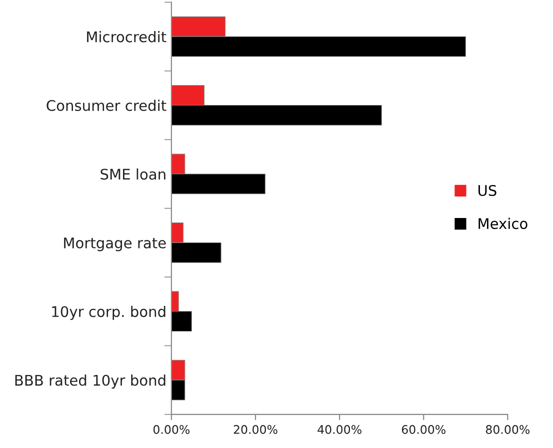 The height and width of the screenshot is (448, 553). I want to click on y-tick-label: SME loan, so click(133, 174).